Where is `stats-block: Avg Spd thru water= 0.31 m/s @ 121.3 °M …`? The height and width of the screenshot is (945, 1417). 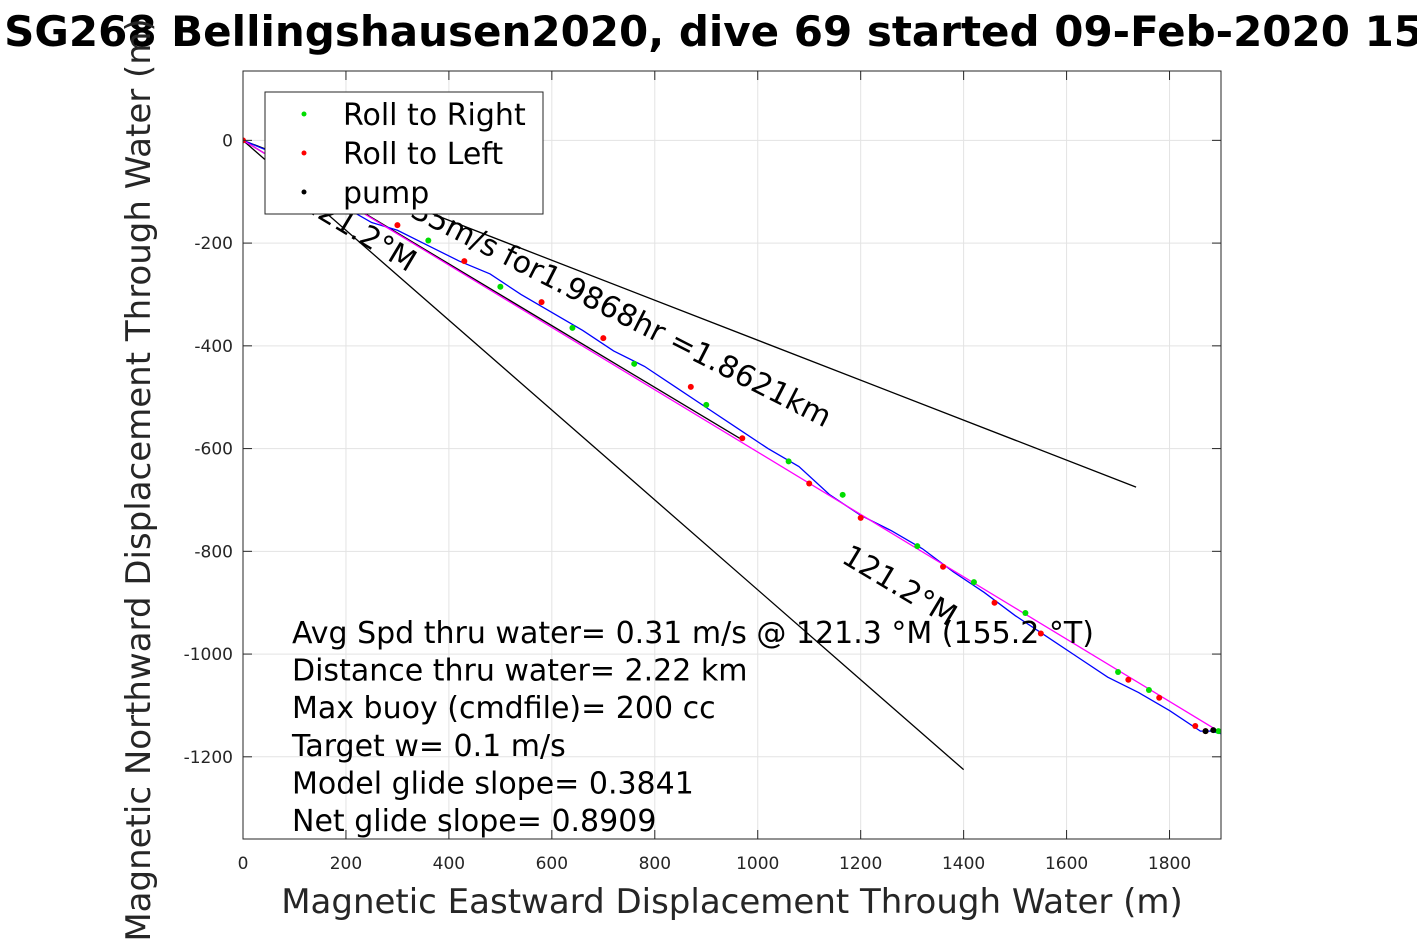 stats-block: Avg Spd thru water= 0.31 m/s @ 121.3 °M … is located at coordinates (692, 727).